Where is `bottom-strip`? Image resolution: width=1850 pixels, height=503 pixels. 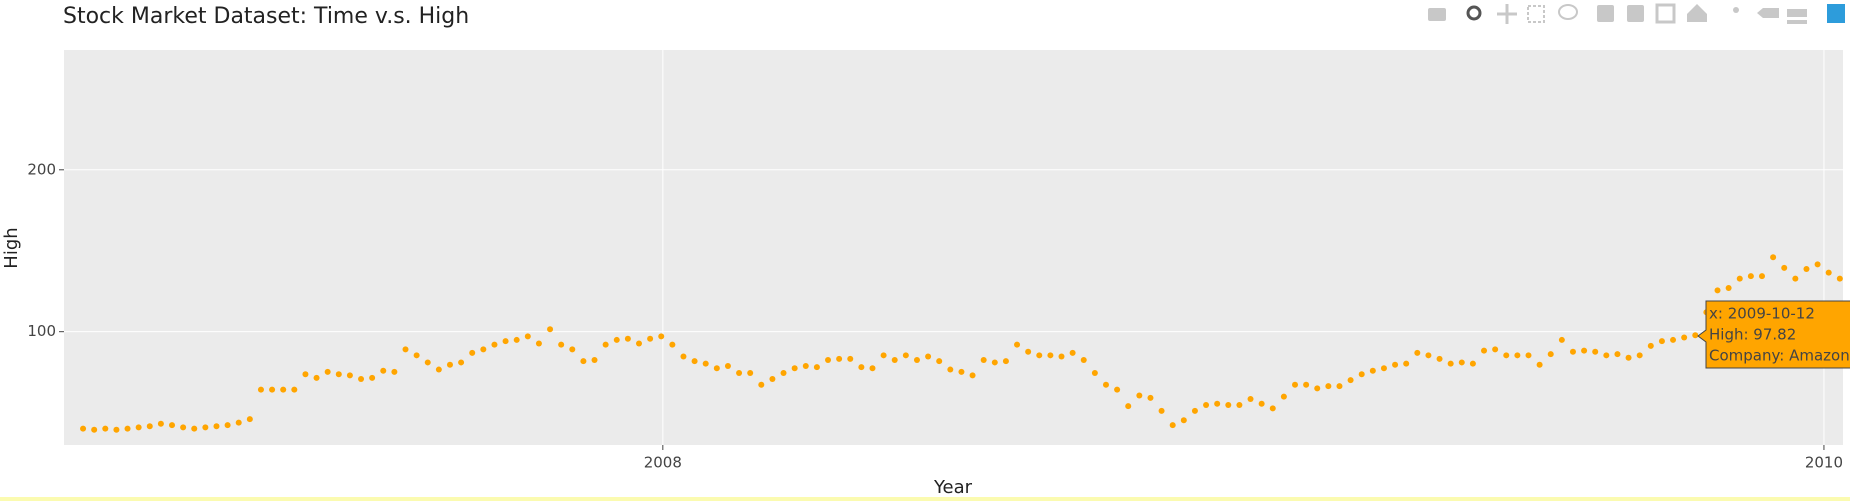 bottom-strip is located at coordinates (925, 499).